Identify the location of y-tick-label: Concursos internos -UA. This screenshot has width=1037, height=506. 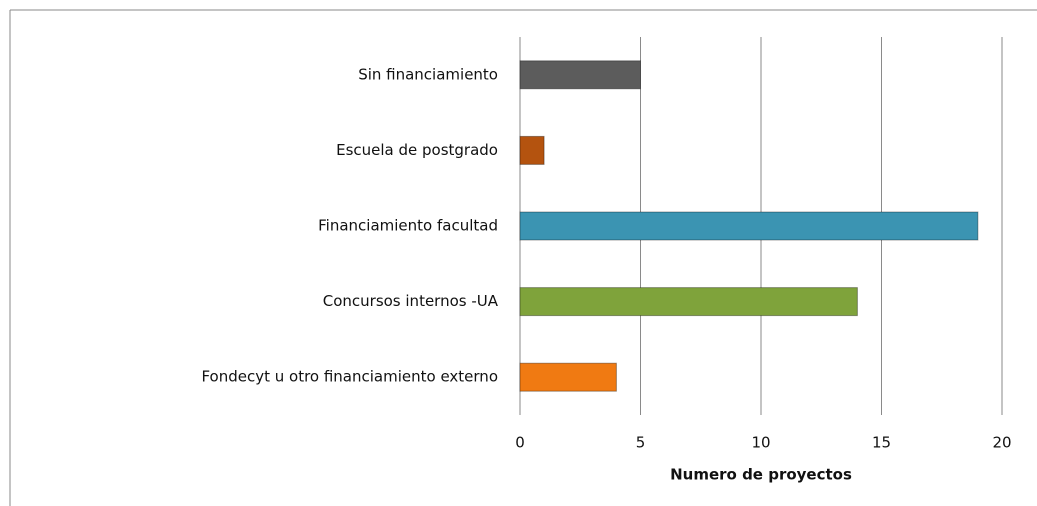
(411, 301).